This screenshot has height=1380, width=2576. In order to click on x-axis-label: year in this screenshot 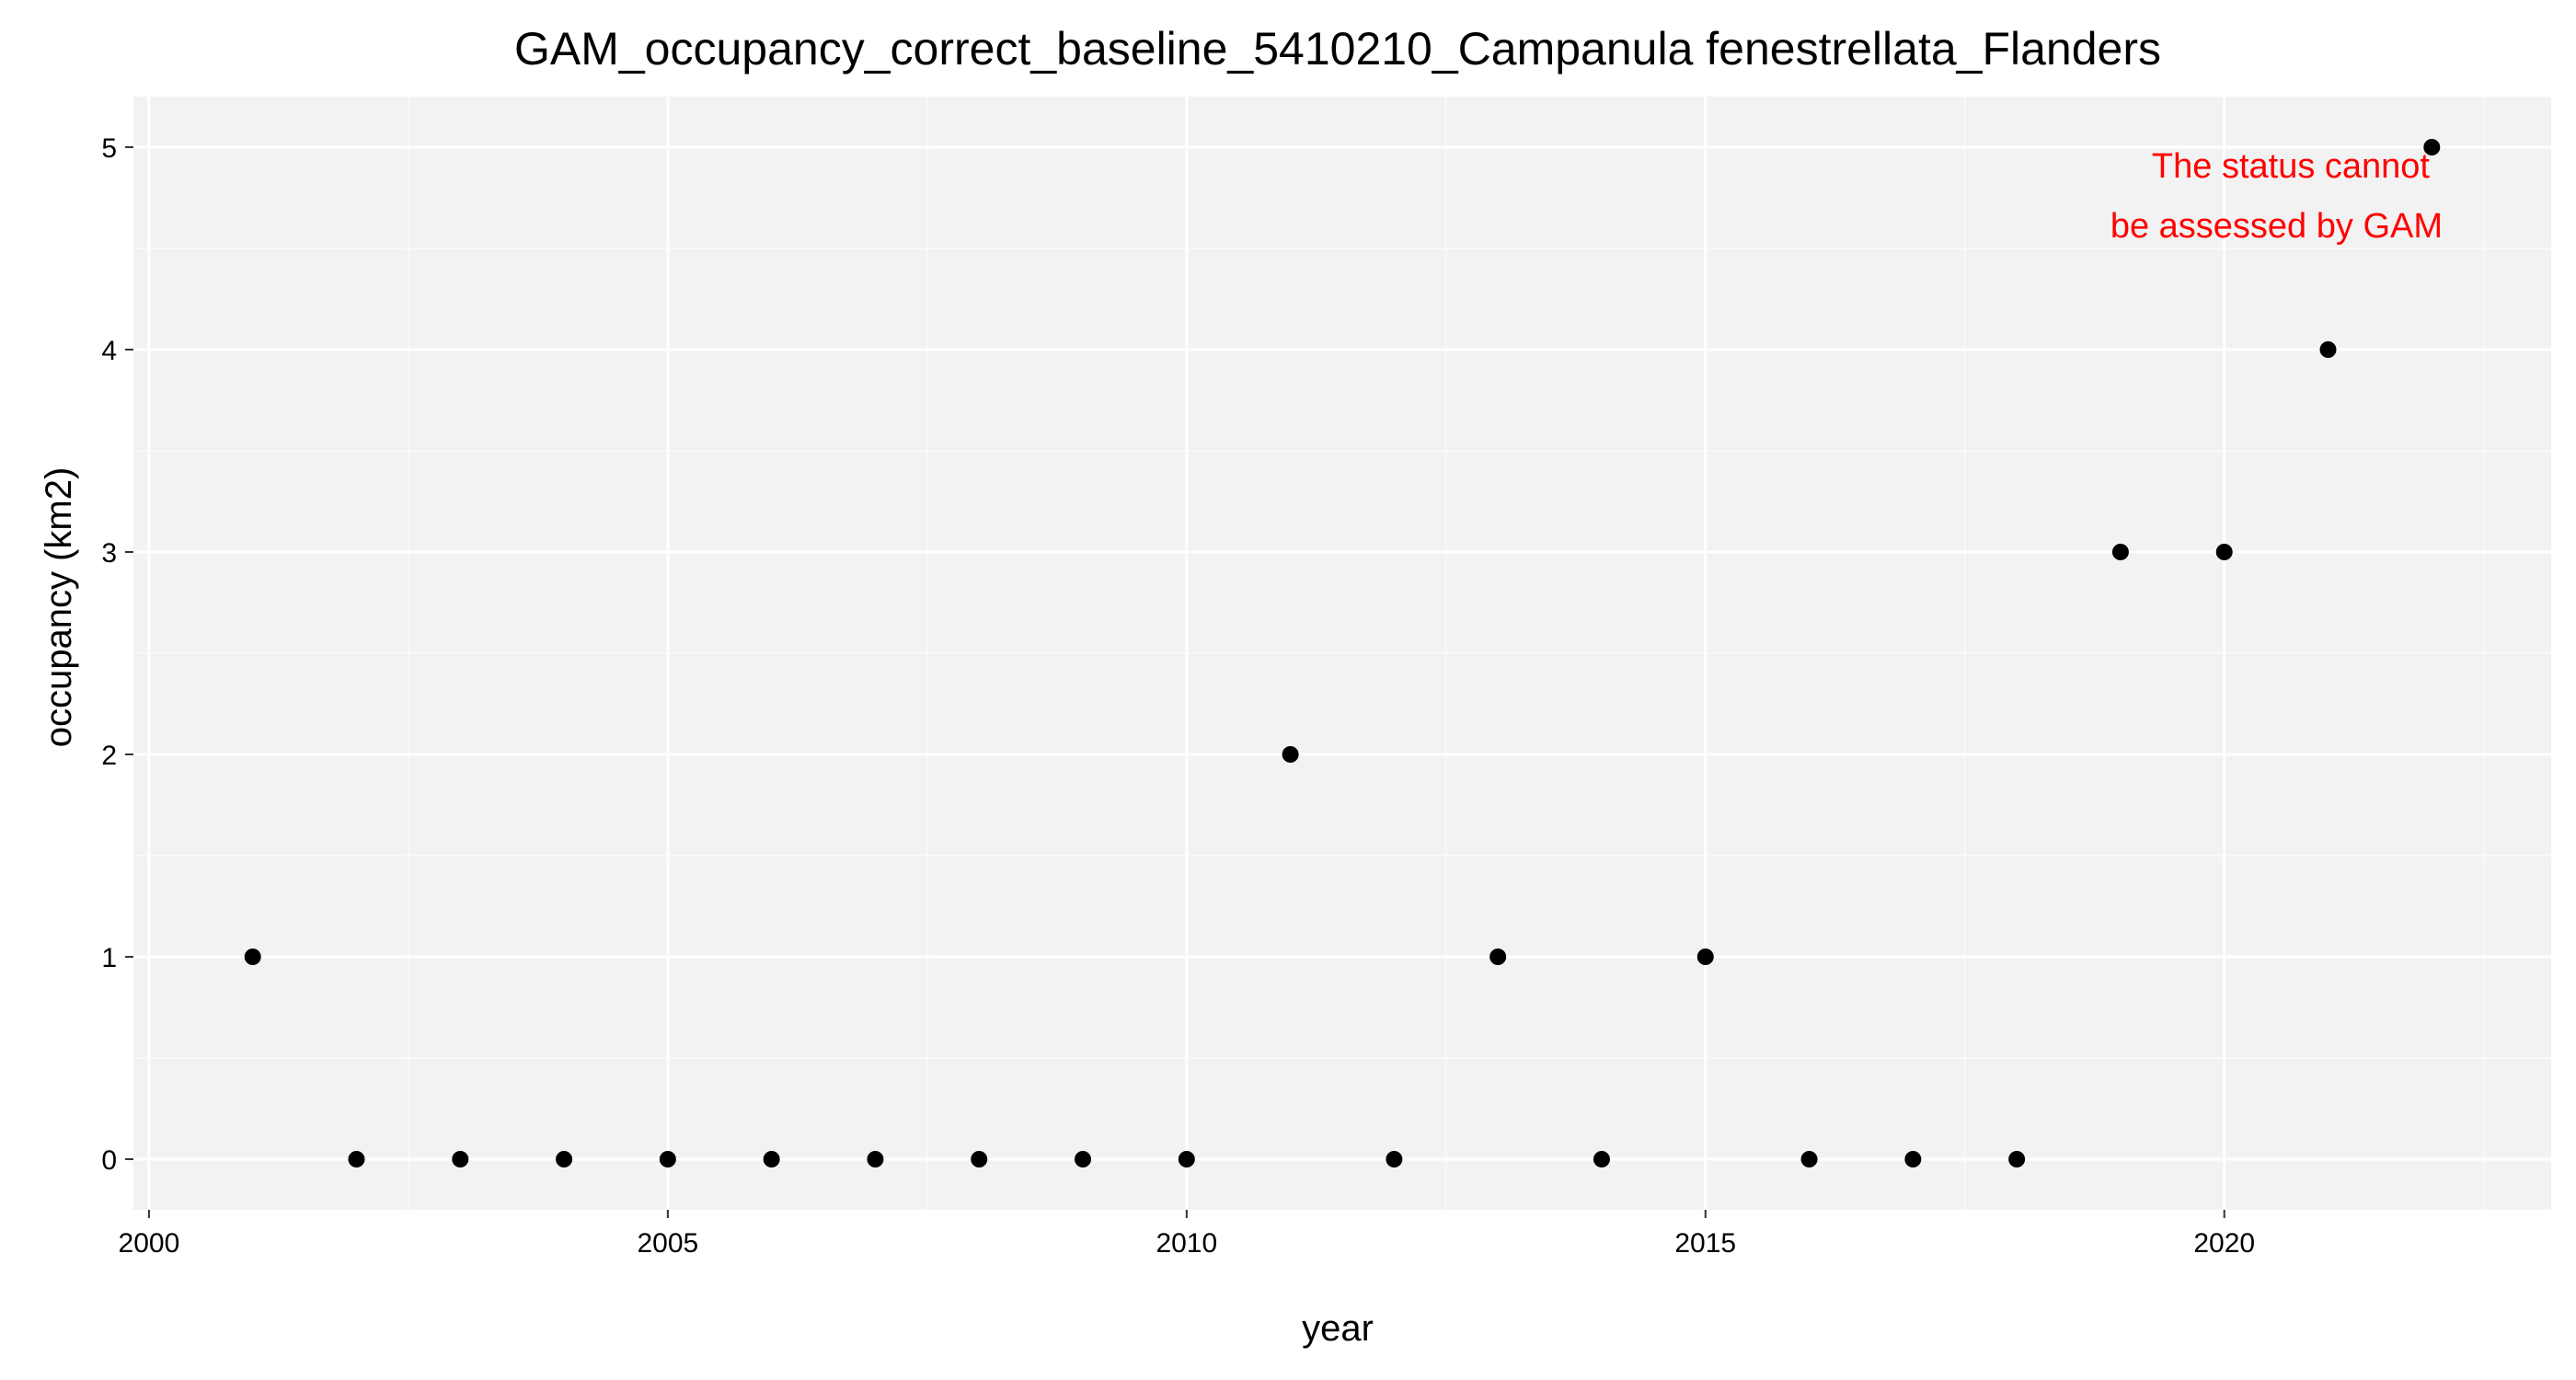, I will do `click(1338, 1328)`.